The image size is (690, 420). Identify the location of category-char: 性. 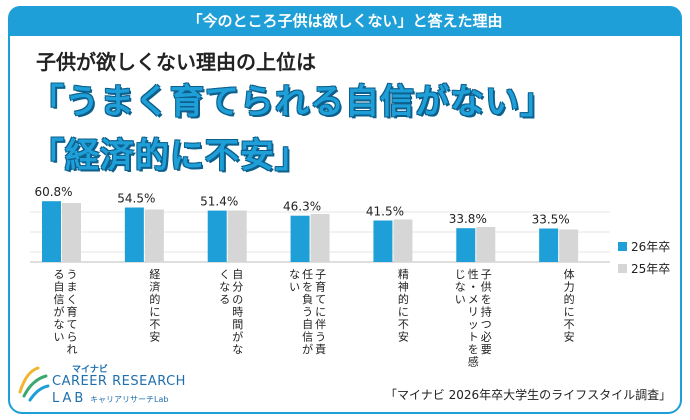
(473, 274).